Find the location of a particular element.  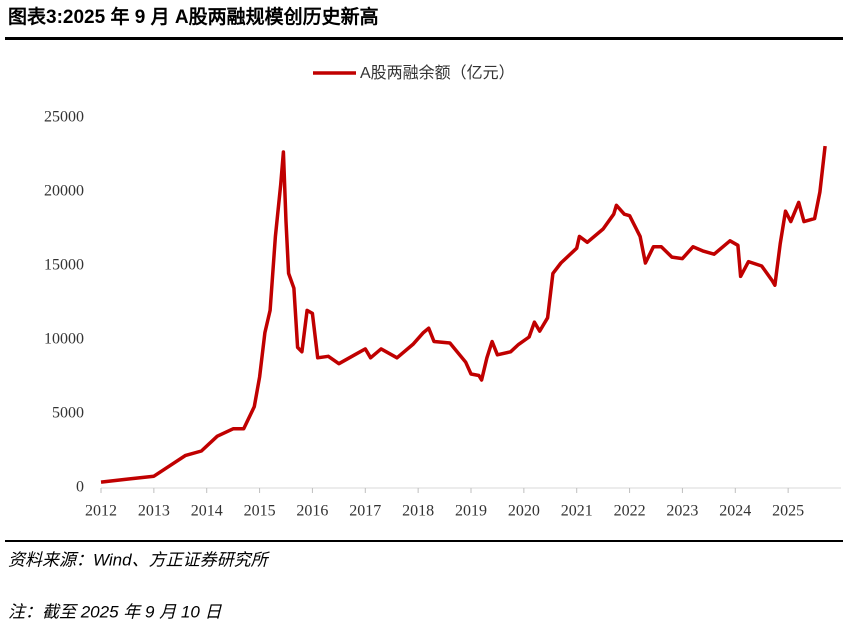

x-tick-label: 2023 is located at coordinates (682, 511).